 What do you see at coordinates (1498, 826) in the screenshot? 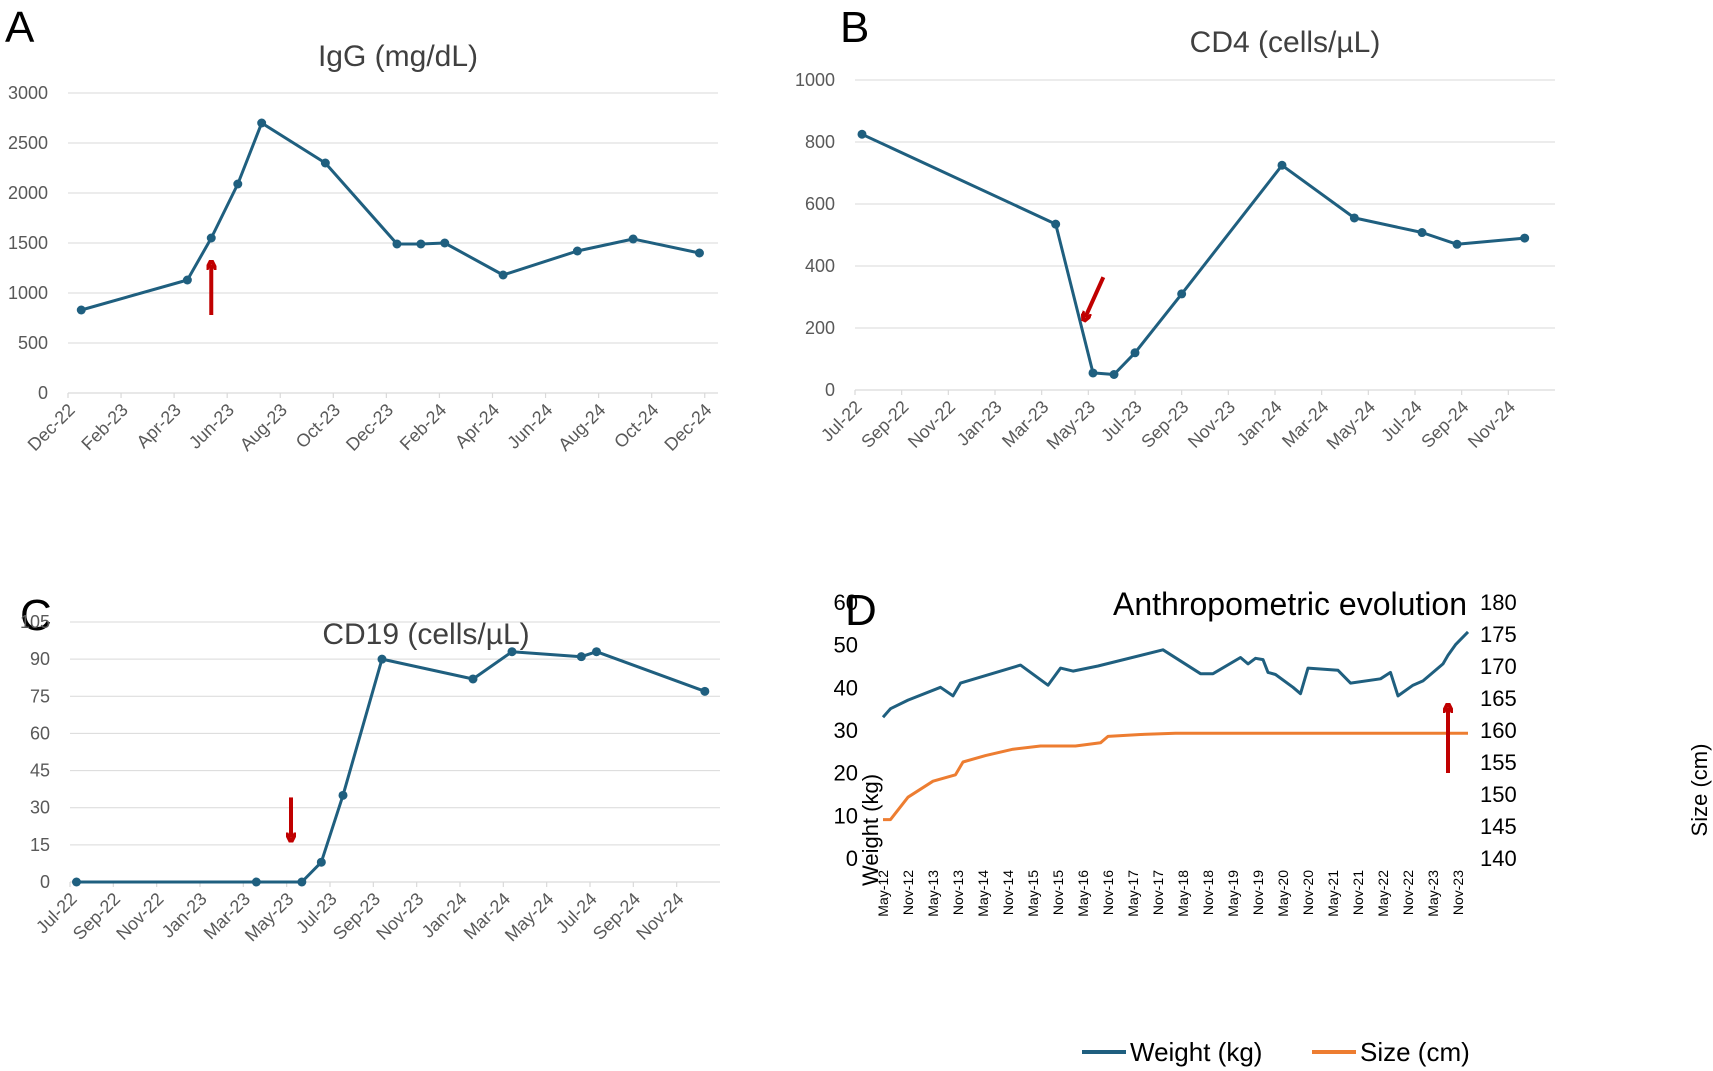
I see `d-y2tick-label: 145` at bounding box center [1498, 826].